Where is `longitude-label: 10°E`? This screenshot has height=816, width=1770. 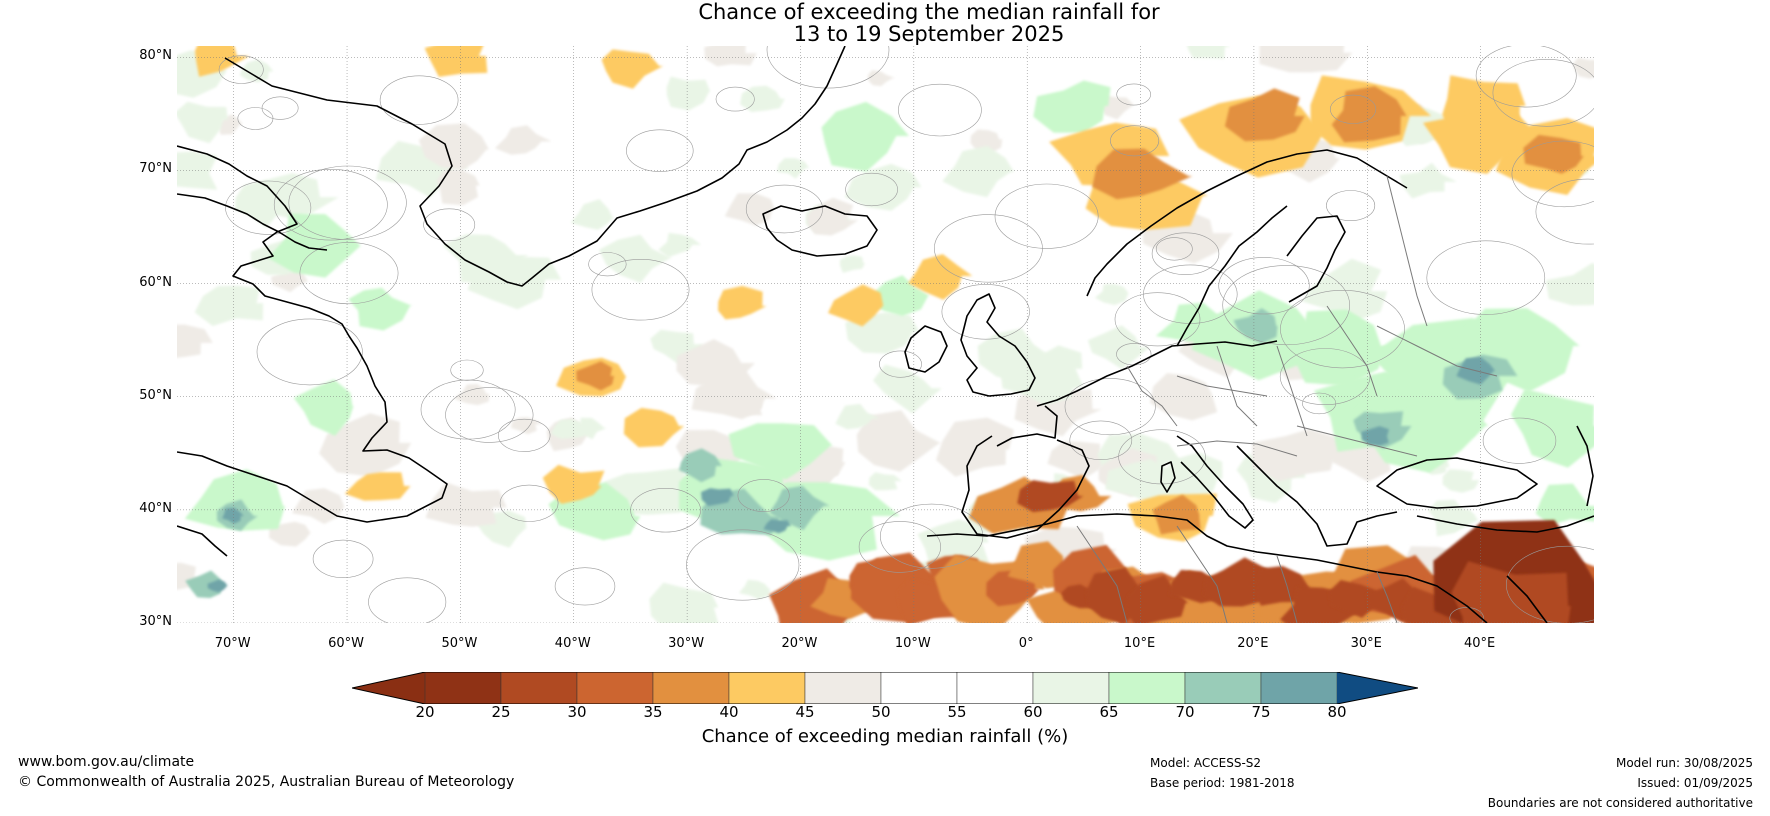 longitude-label: 10°E is located at coordinates (1139, 643).